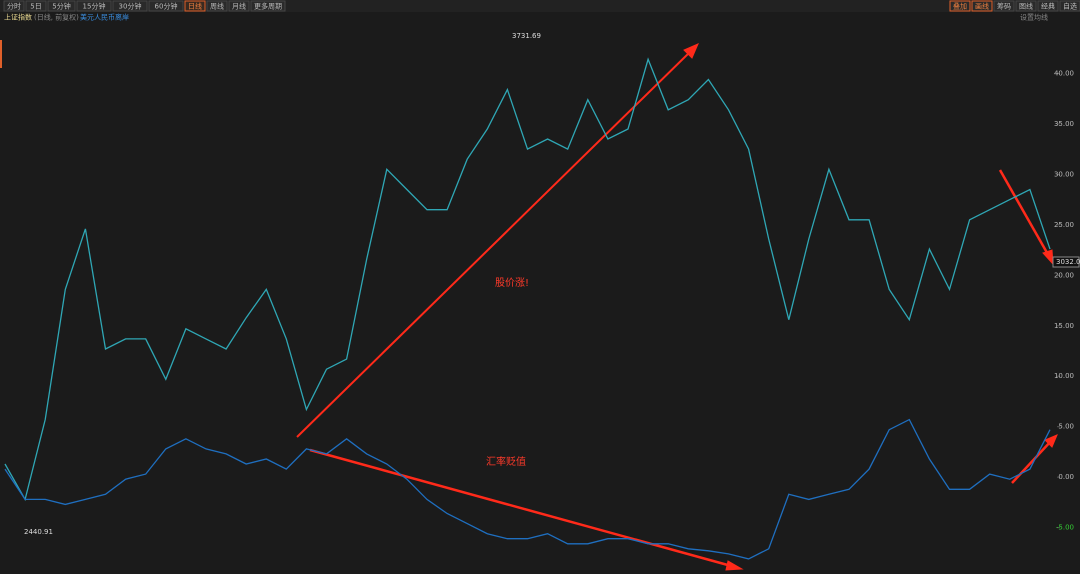 The image size is (1080, 574). I want to click on period-label: 60分钟, so click(166, 6).